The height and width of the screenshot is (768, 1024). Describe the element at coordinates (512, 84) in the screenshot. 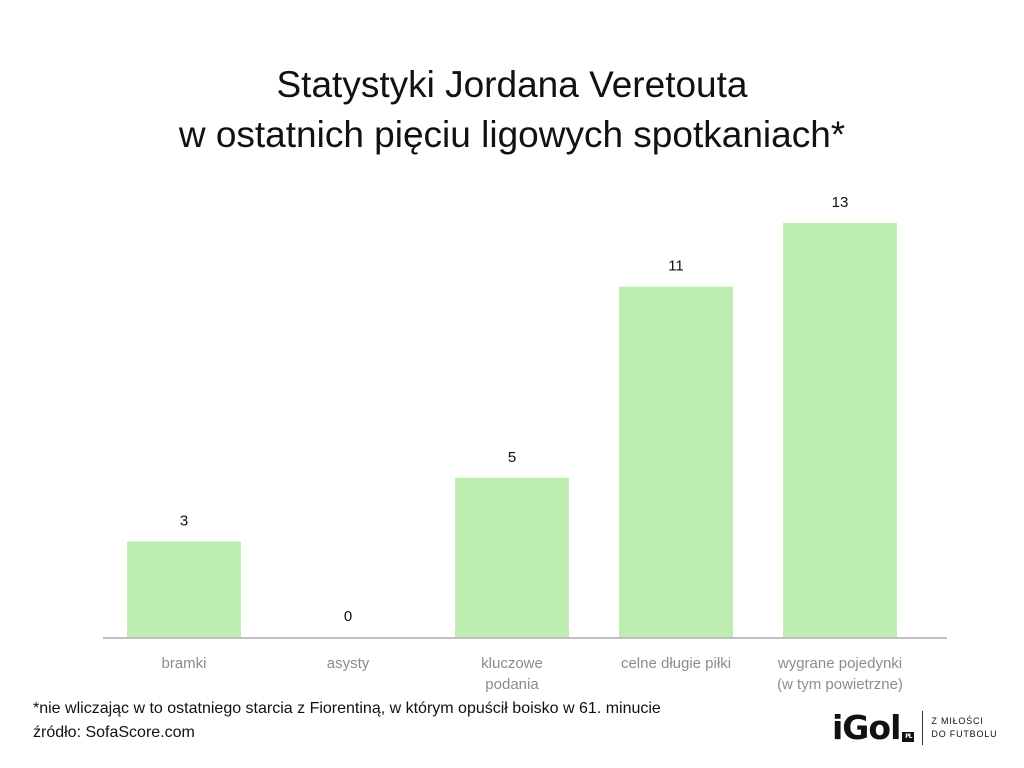

I see `chart-title-line-1: Statystyki Jordana Veretouta` at that location.